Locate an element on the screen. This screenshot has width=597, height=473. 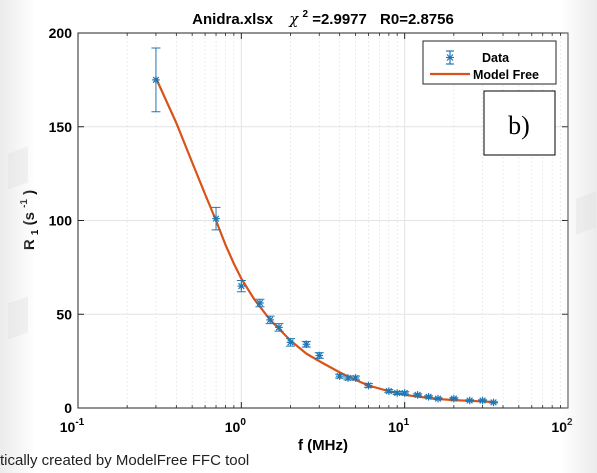
legend-label-data: Data is located at coordinates (496, 58).